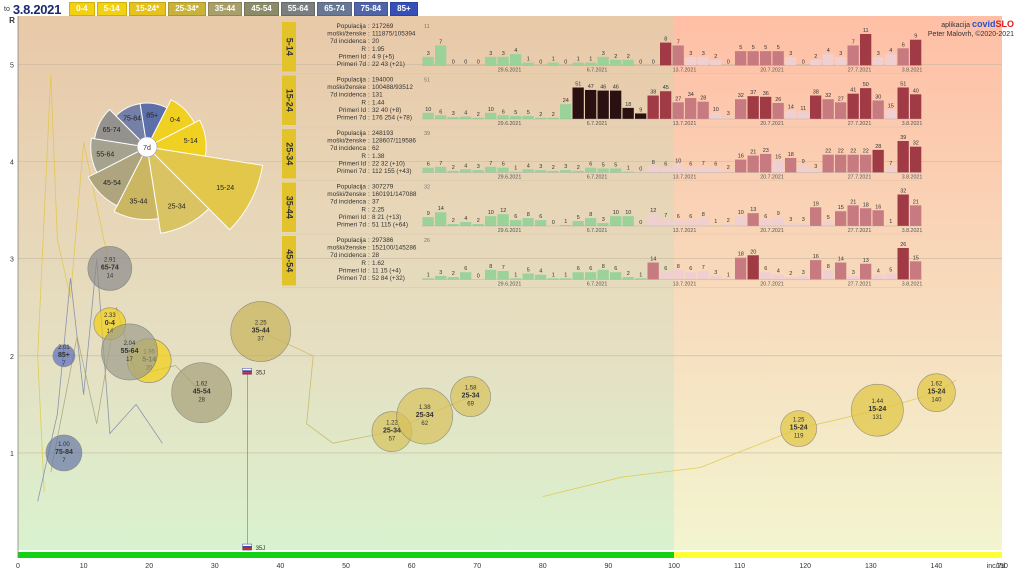 The height and width of the screenshot is (581, 1024). Describe the element at coordinates (728, 63) in the screenshot. I see `bar-value-label: 0` at that location.